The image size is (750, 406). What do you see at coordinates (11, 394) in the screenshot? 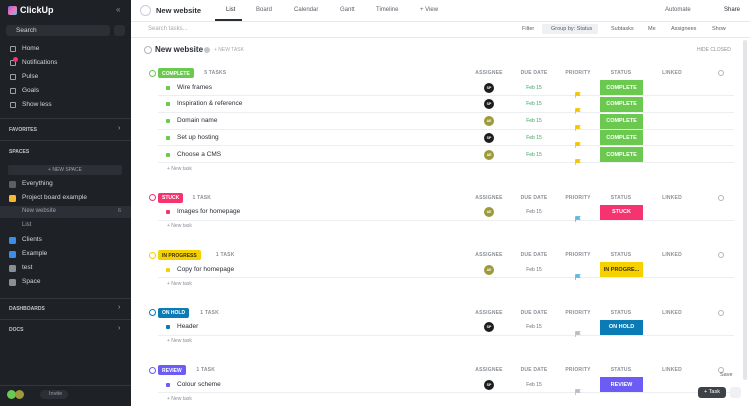
I see `avatar` at bounding box center [11, 394].